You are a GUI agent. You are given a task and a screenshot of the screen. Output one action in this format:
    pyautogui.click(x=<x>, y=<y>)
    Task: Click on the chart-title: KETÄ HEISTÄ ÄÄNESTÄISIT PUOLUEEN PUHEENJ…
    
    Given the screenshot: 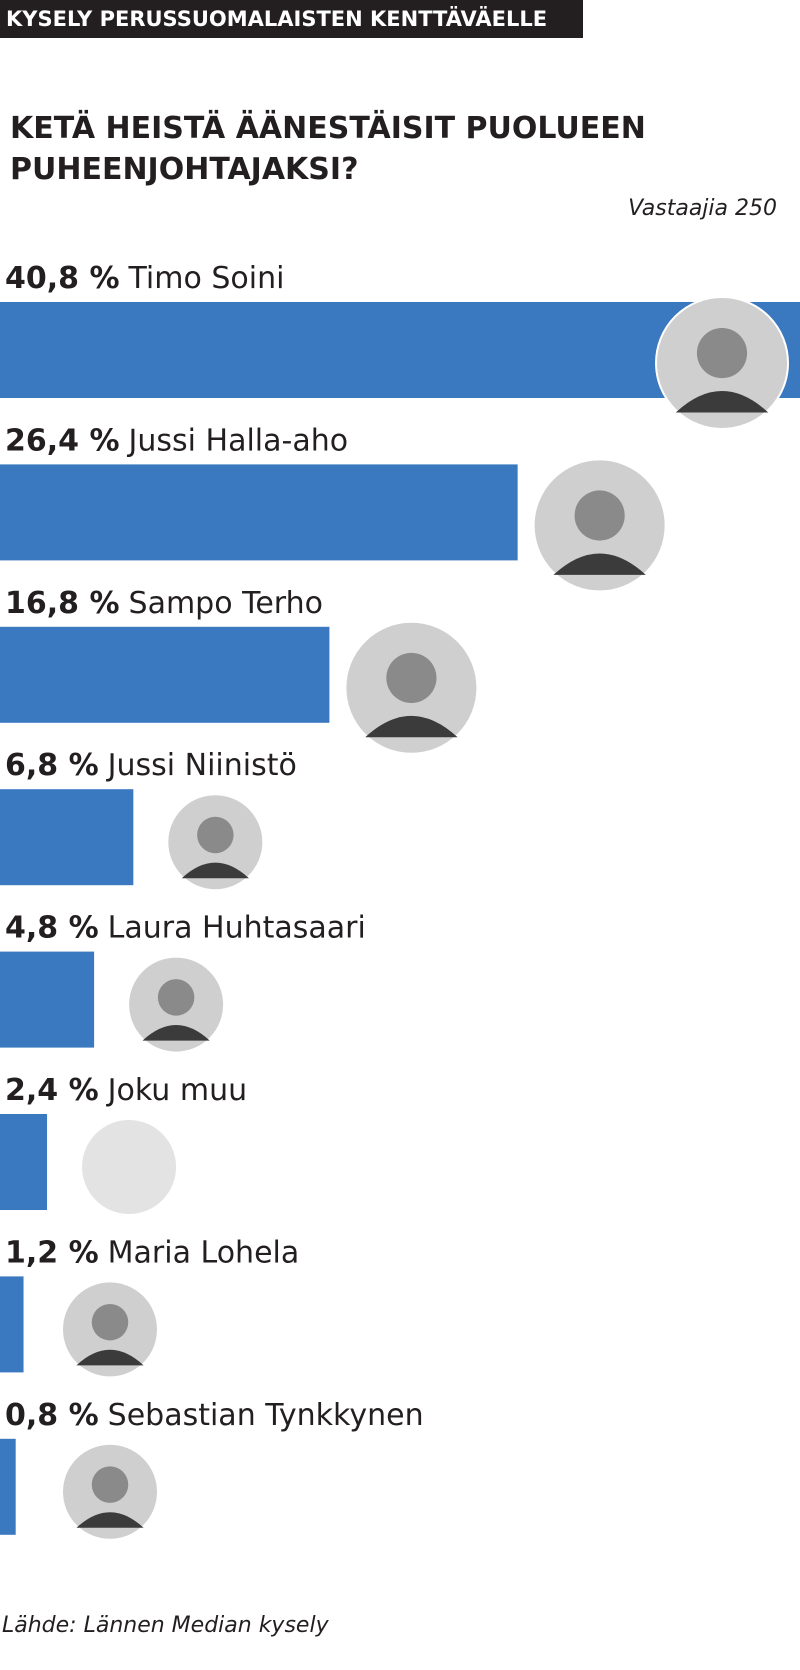 What is the action you would take?
    pyautogui.click(x=328, y=149)
    